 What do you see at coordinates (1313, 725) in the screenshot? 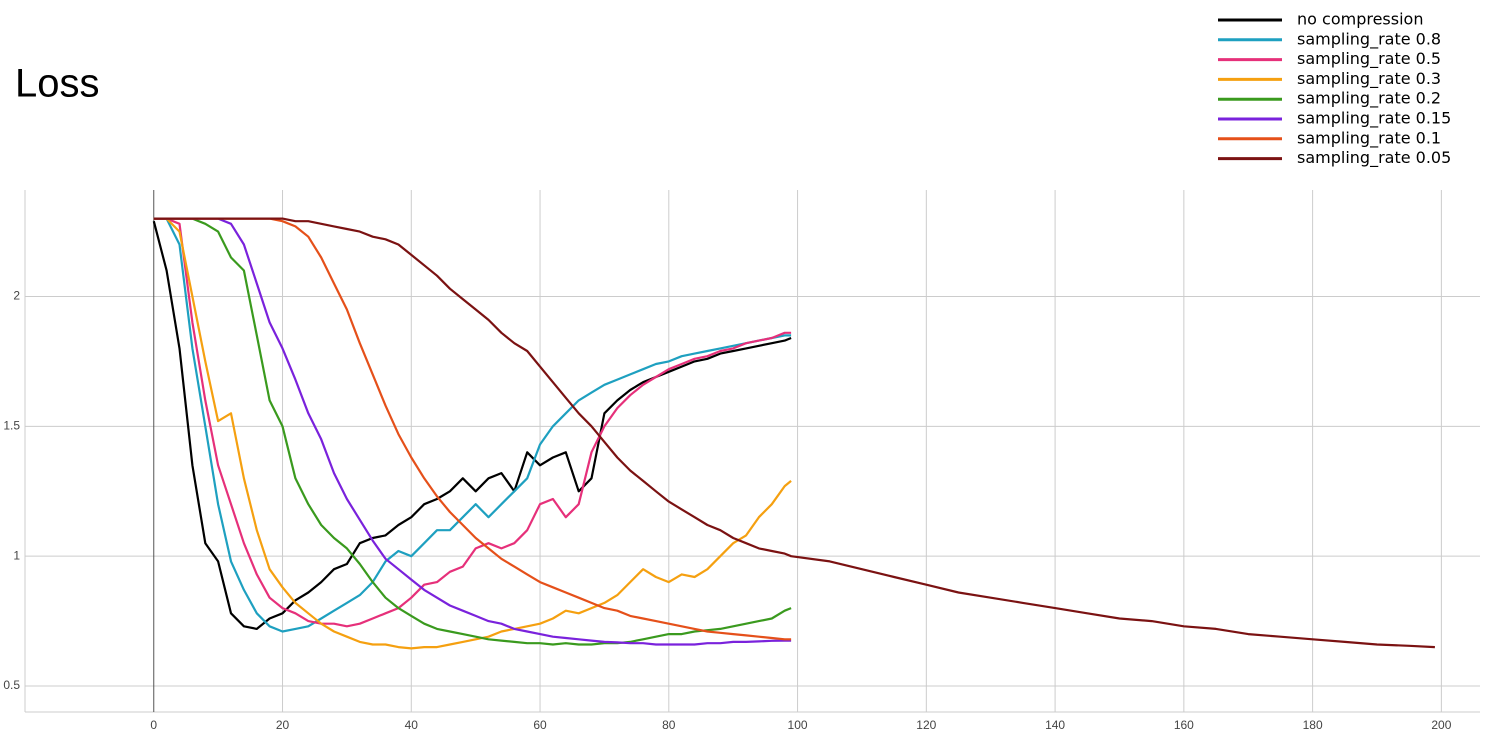
I see `x-tick-label: 180` at bounding box center [1313, 725].